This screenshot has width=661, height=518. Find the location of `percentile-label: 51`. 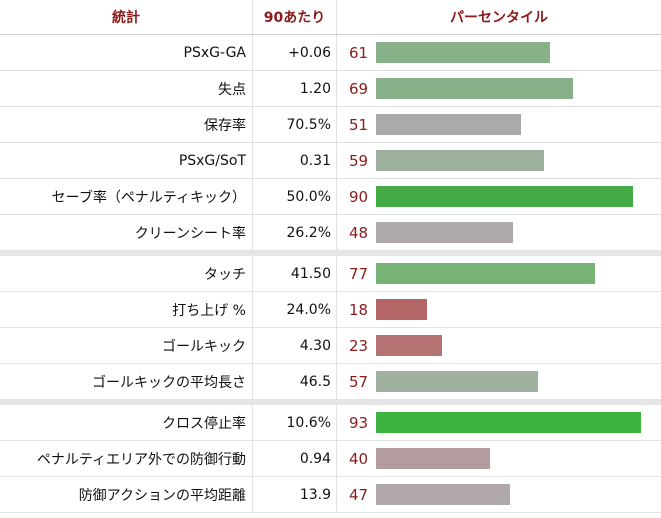

percentile-label: 51 is located at coordinates (359, 124).